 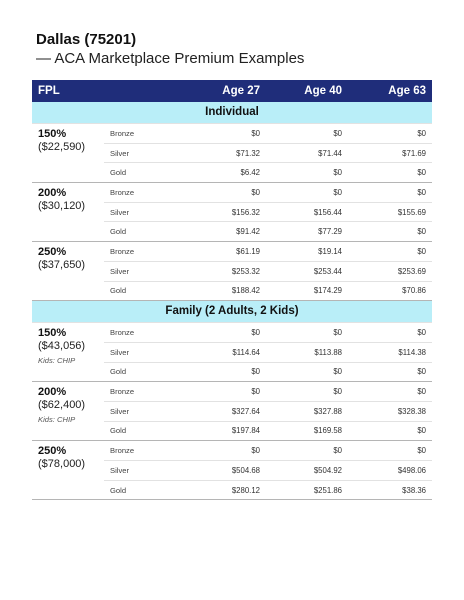 What do you see at coordinates (225, 271) in the screenshot?
I see `premium-value-cell: $253.32` at bounding box center [225, 271].